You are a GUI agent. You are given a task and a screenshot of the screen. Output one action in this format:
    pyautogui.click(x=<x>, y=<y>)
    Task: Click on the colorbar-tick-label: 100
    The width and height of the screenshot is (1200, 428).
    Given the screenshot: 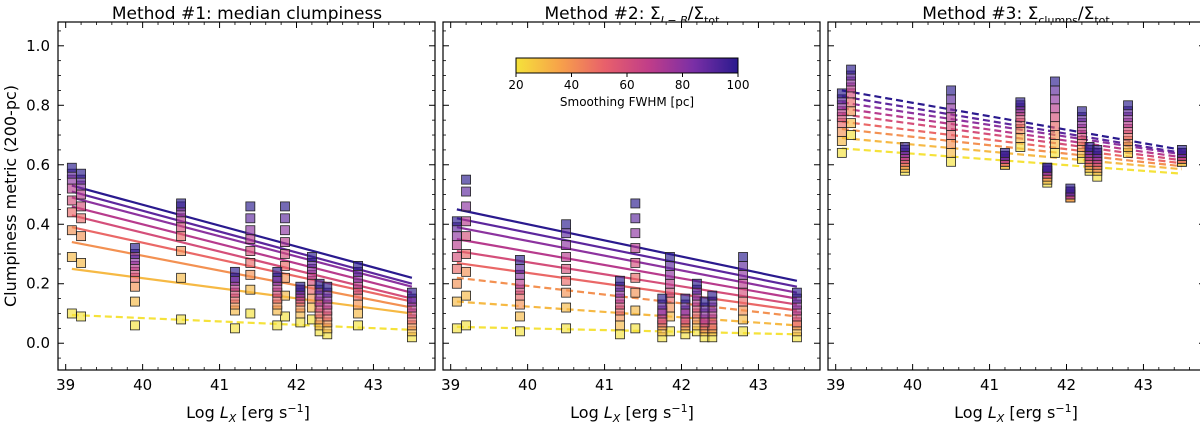 What is the action you would take?
    pyautogui.click(x=738, y=85)
    